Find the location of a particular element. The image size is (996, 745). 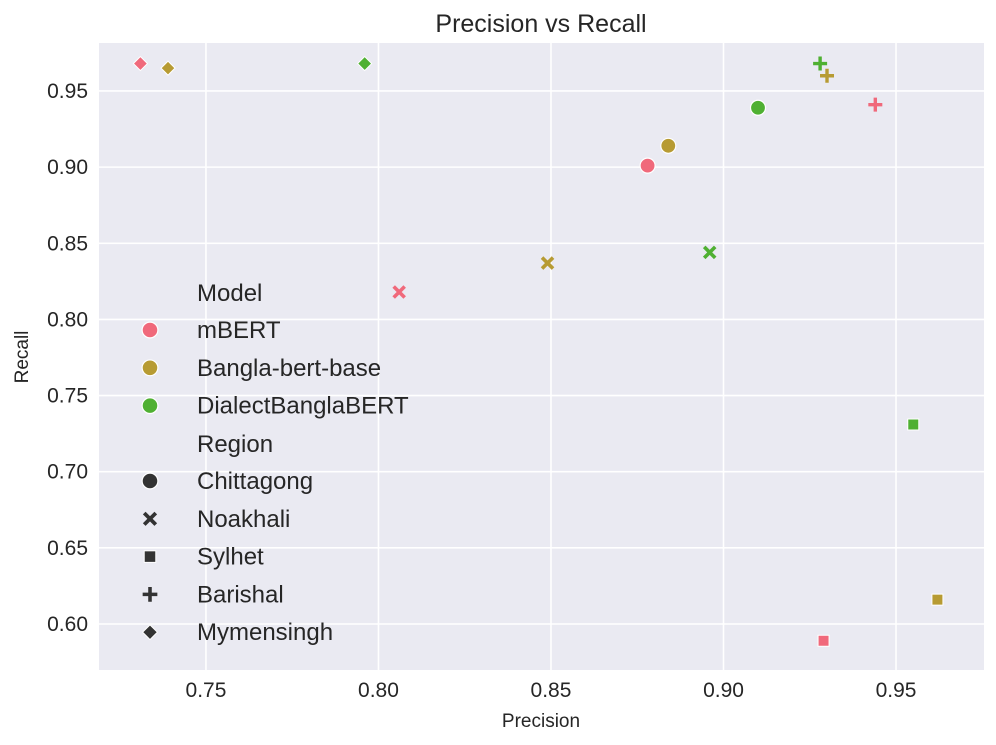

point-dialectbanglabert-barishal is located at coordinates (820, 63).